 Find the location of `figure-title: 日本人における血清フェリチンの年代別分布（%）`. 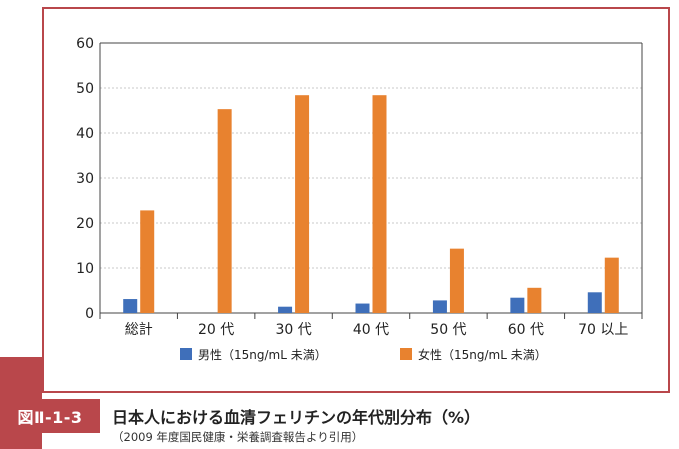

figure-title: 日本人における血清フェリチンの年代別分布（%） is located at coordinates (296, 417).